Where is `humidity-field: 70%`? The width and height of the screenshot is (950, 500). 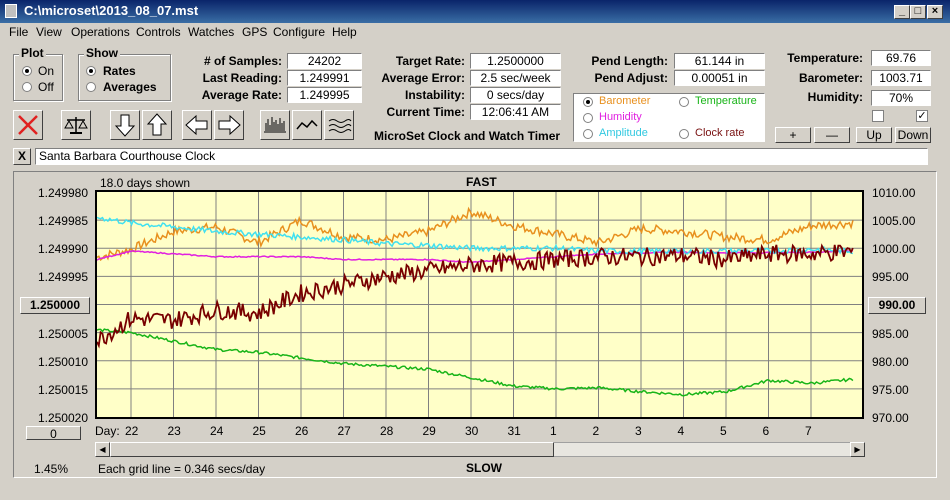 humidity-field: 70% is located at coordinates (901, 98).